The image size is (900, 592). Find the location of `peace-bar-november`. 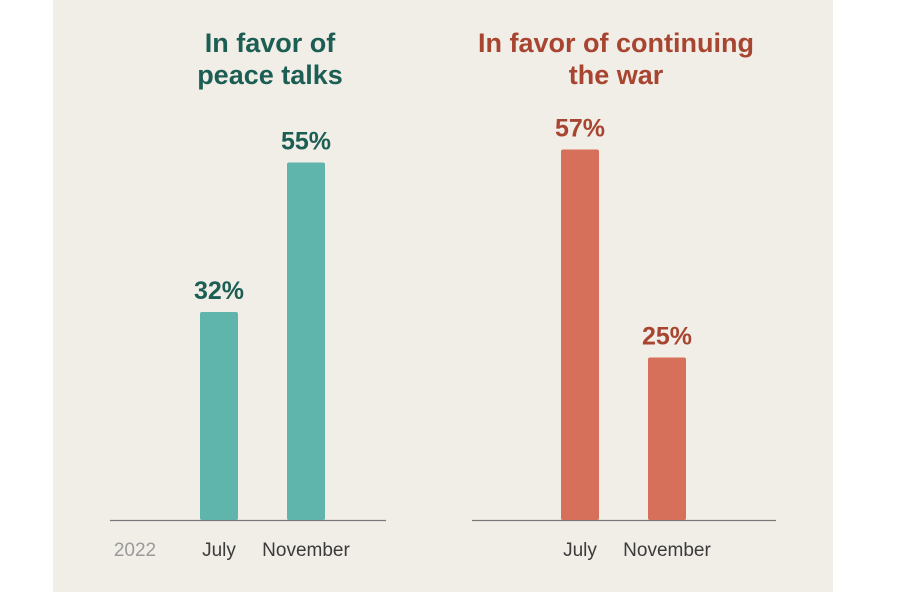

peace-bar-november is located at coordinates (306, 341).